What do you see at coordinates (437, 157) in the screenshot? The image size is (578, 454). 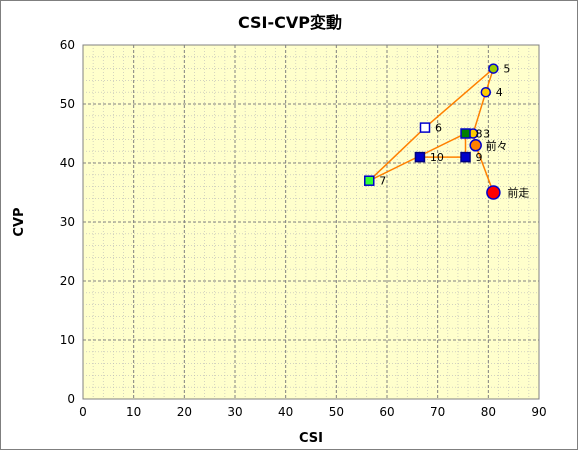 I see `data-label: 10` at bounding box center [437, 157].